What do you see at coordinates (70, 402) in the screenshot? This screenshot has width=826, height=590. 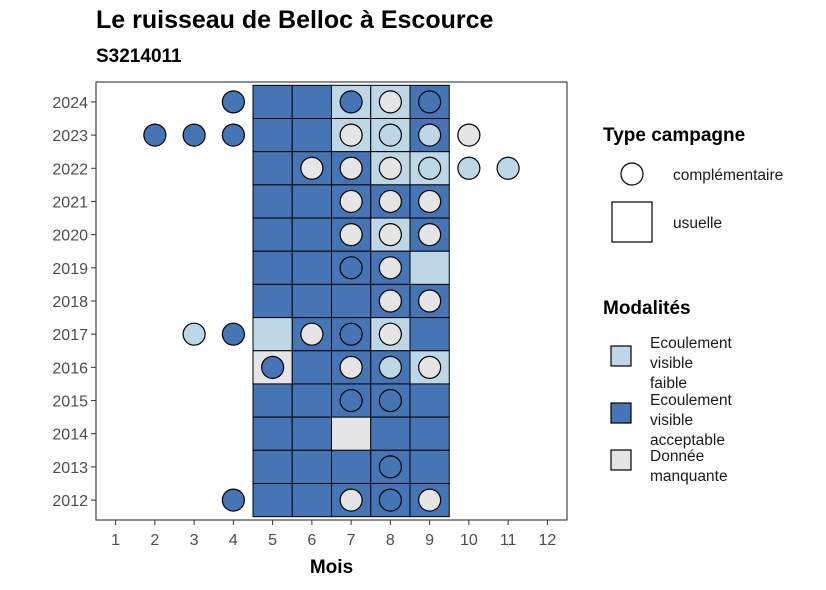 I see `y-tick-label-2015: 2015` at bounding box center [70, 402].